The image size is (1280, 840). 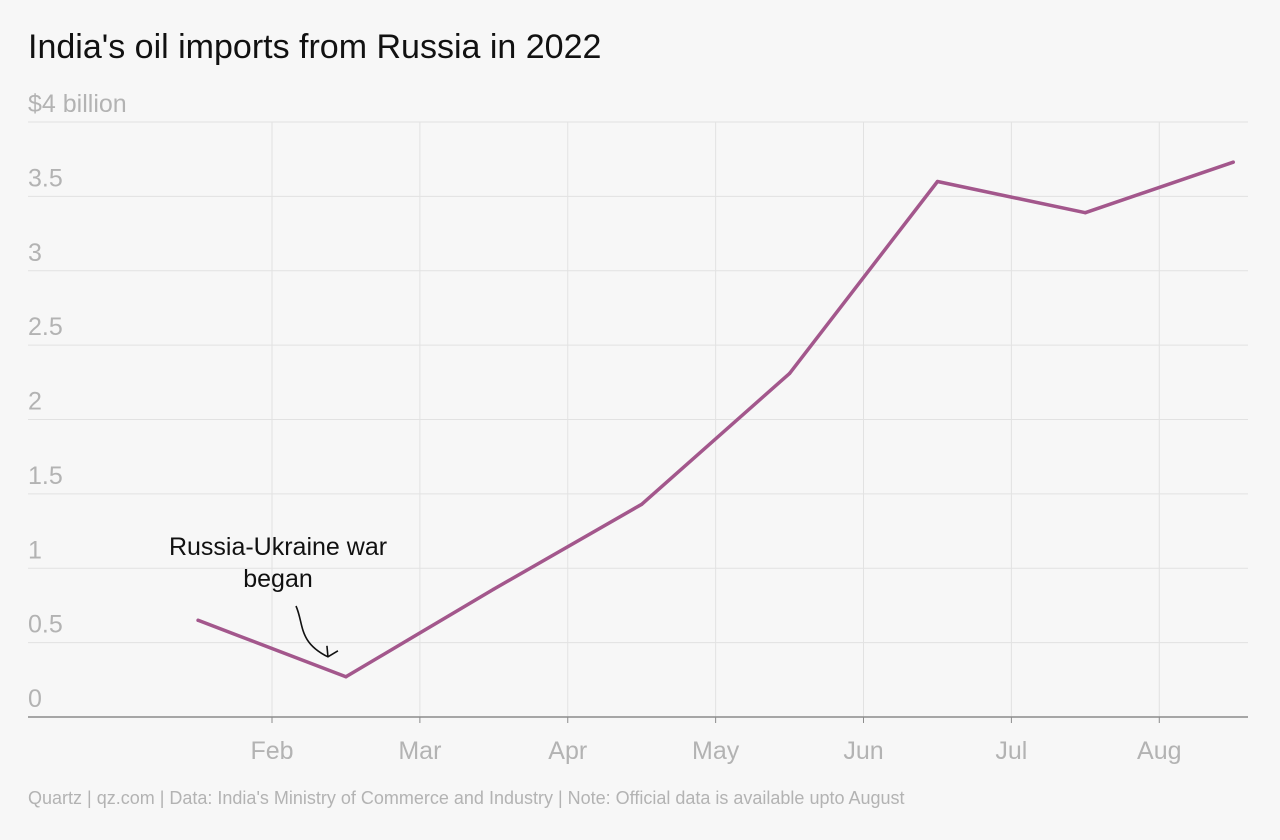 What do you see at coordinates (1159, 751) in the screenshot?
I see `x-tick-label: Aug` at bounding box center [1159, 751].